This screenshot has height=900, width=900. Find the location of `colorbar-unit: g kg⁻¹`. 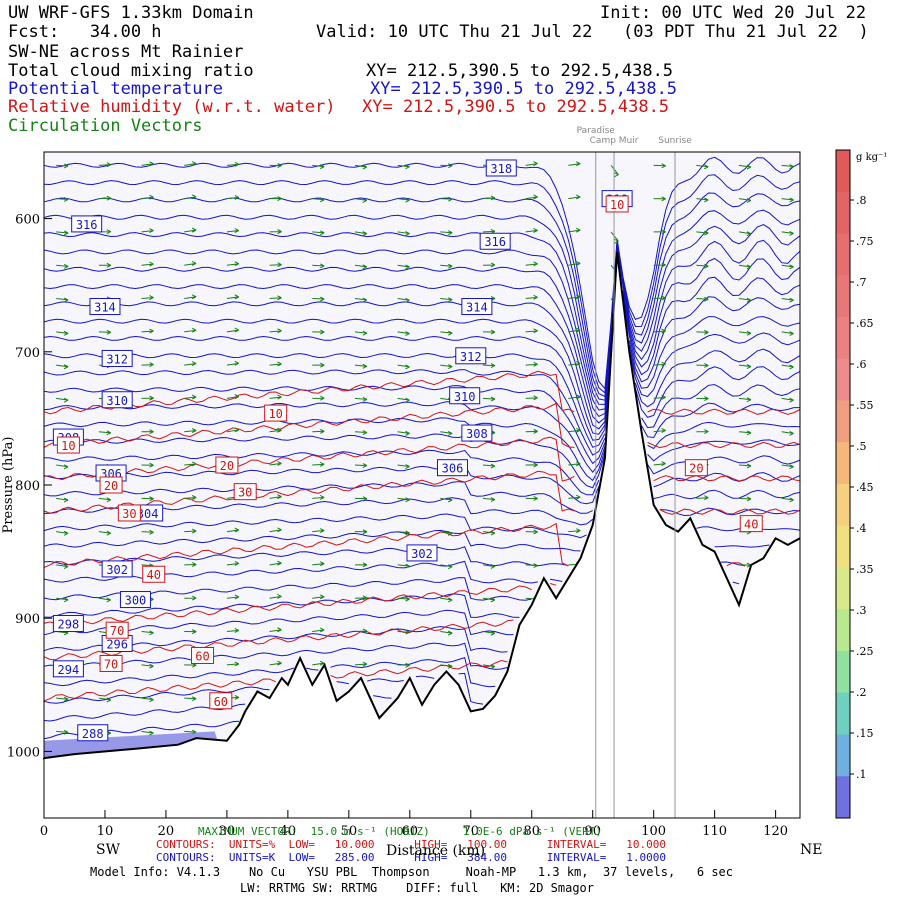

colorbar-unit: g kg⁻¹ is located at coordinates (871, 157).